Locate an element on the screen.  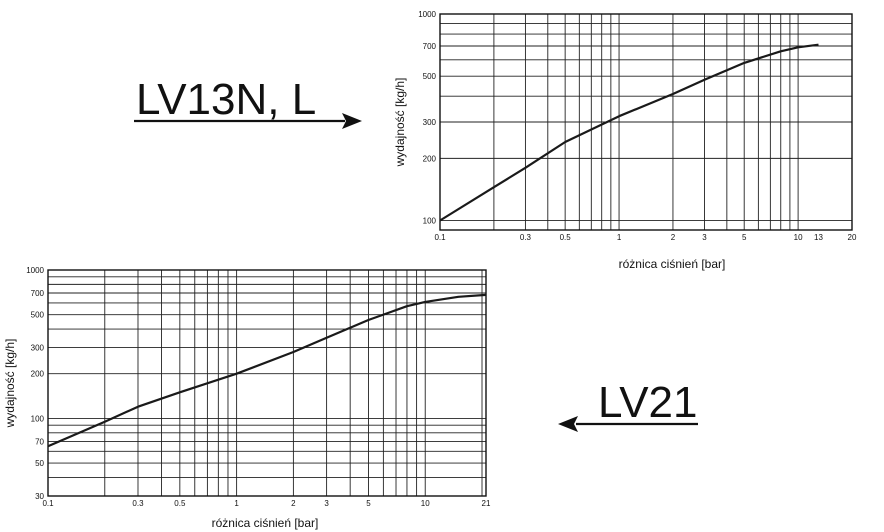
x-tick-label: 20 is located at coordinates (852, 237).